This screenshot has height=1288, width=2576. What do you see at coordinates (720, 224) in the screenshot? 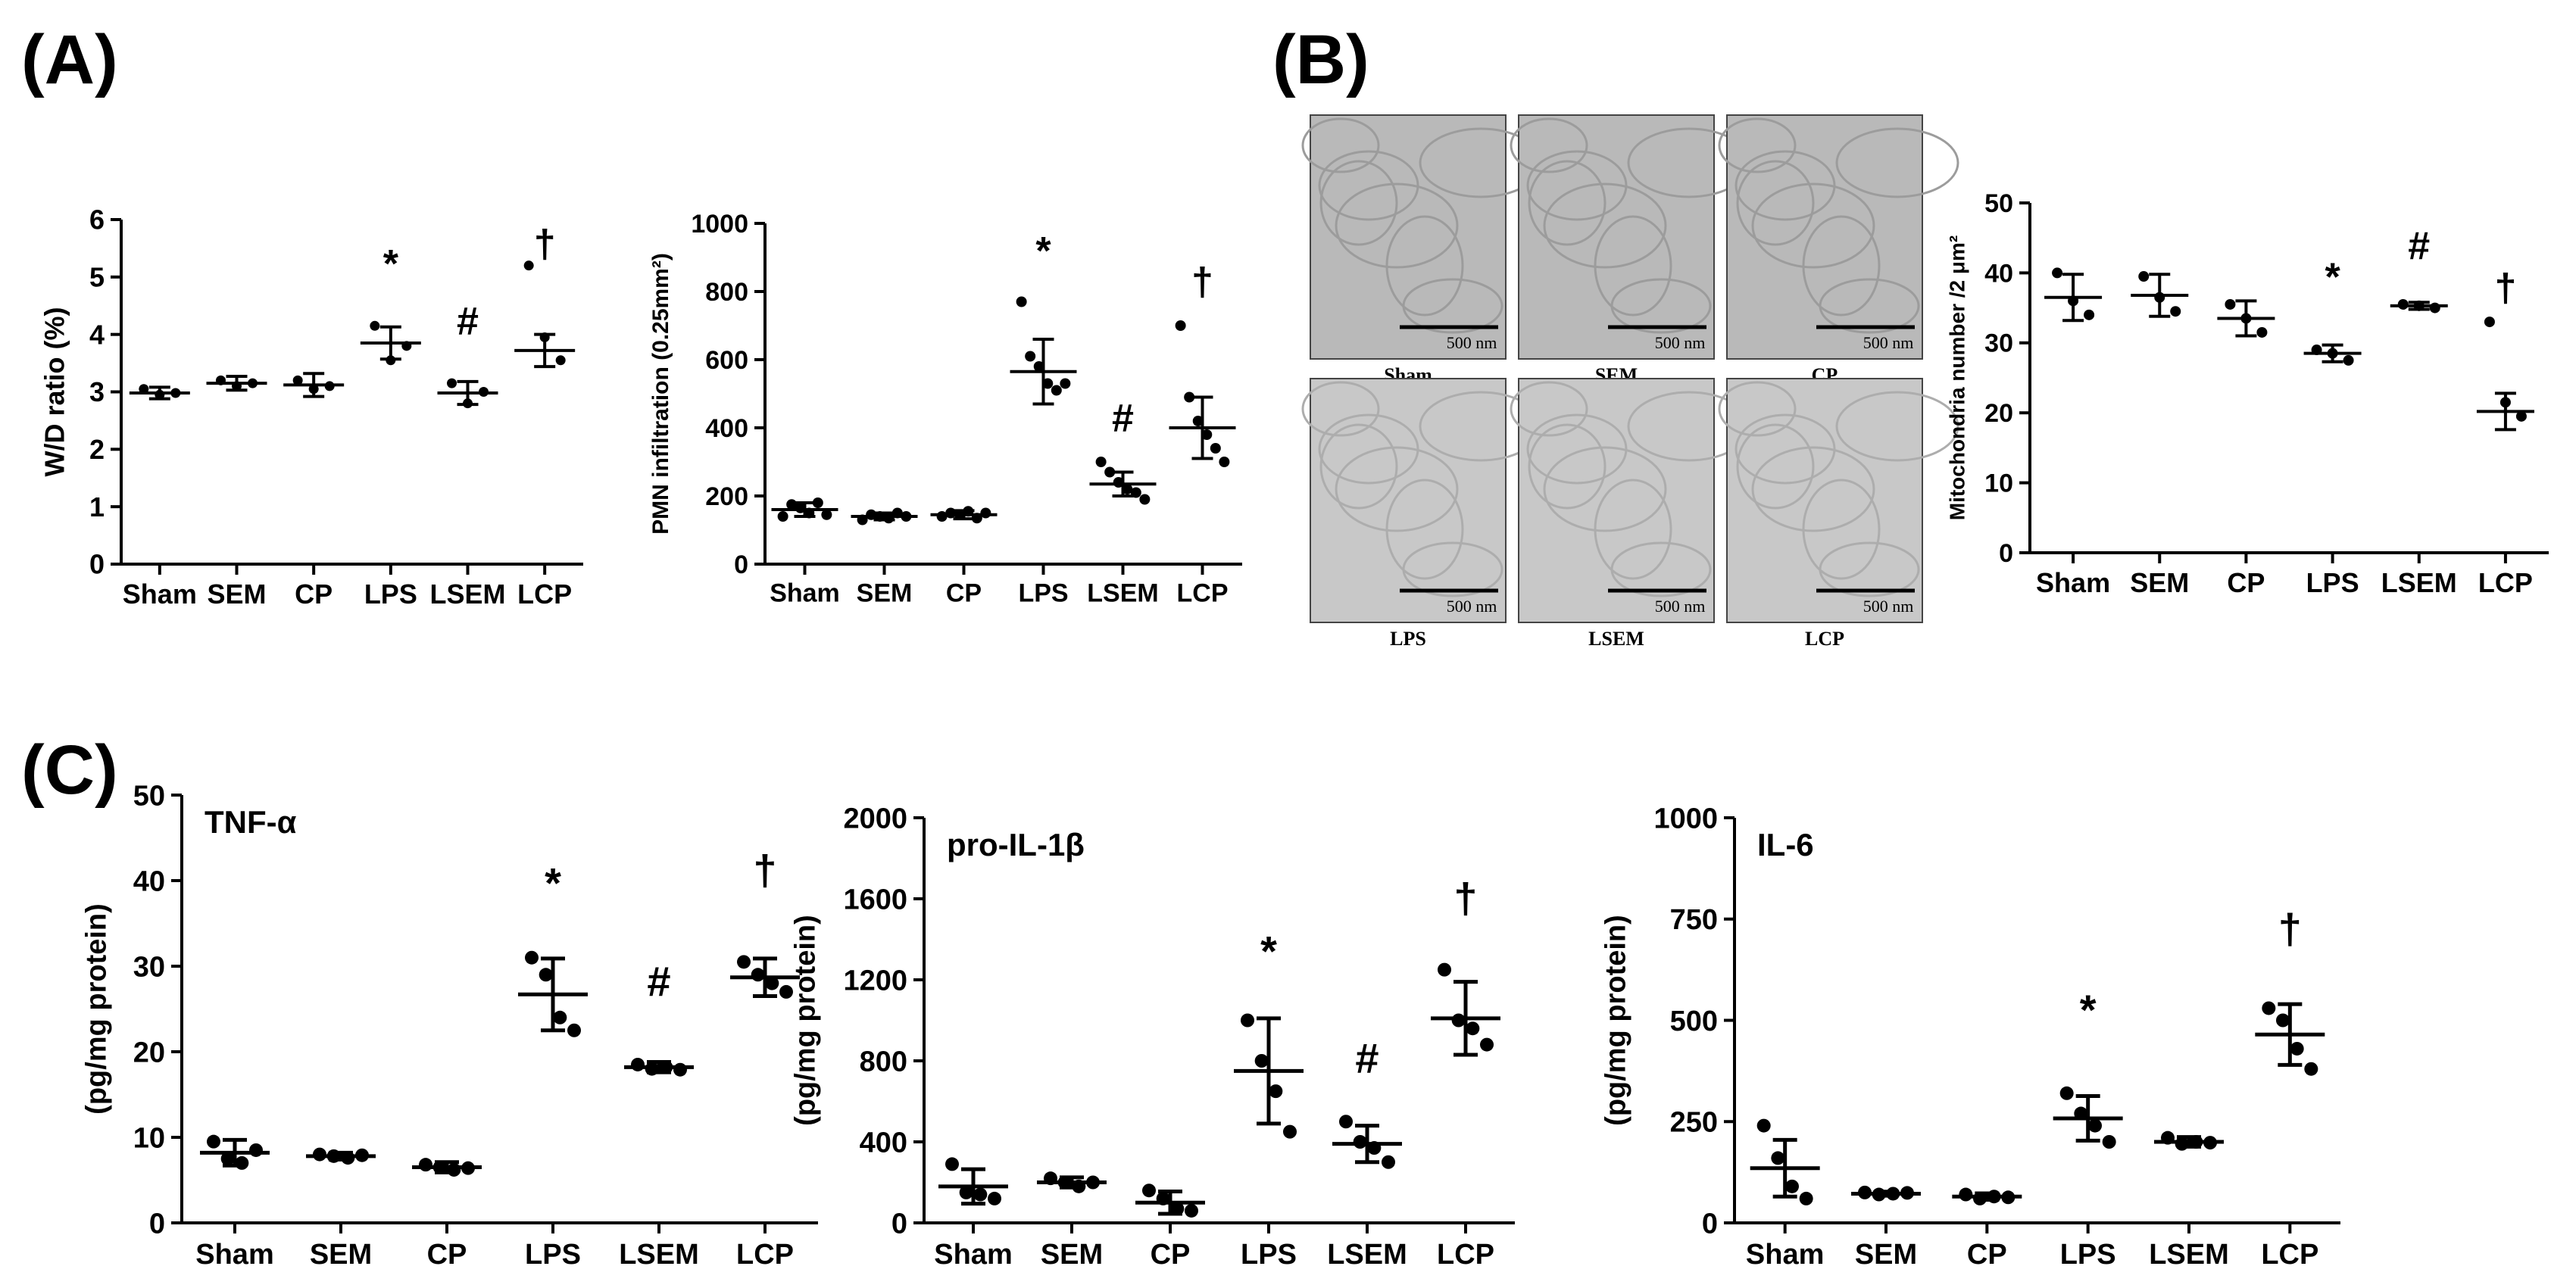
I see `y-tick-label: 1000` at bounding box center [720, 224].